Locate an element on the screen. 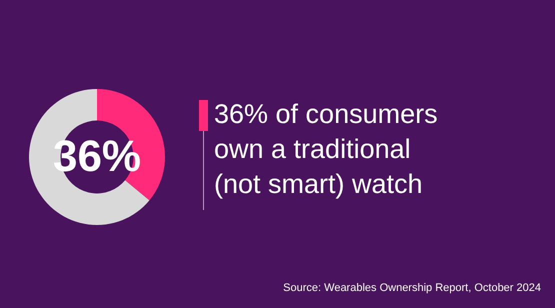 The height and width of the screenshot is (308, 555). source-note: Source: Wearables Ownership Report, October 2024 is located at coordinates (412, 288).